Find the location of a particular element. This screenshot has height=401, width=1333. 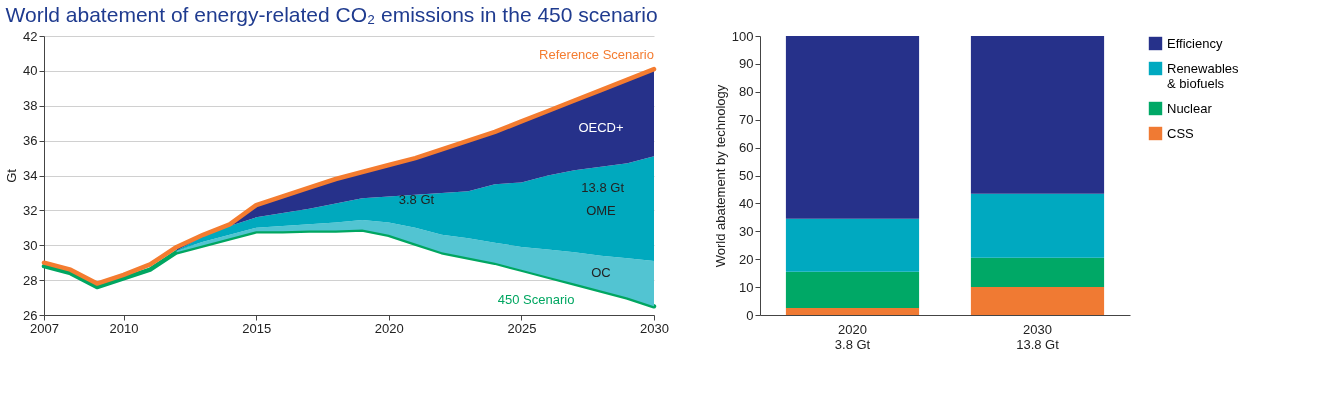

y-tick-label: 42 is located at coordinates (30, 36).